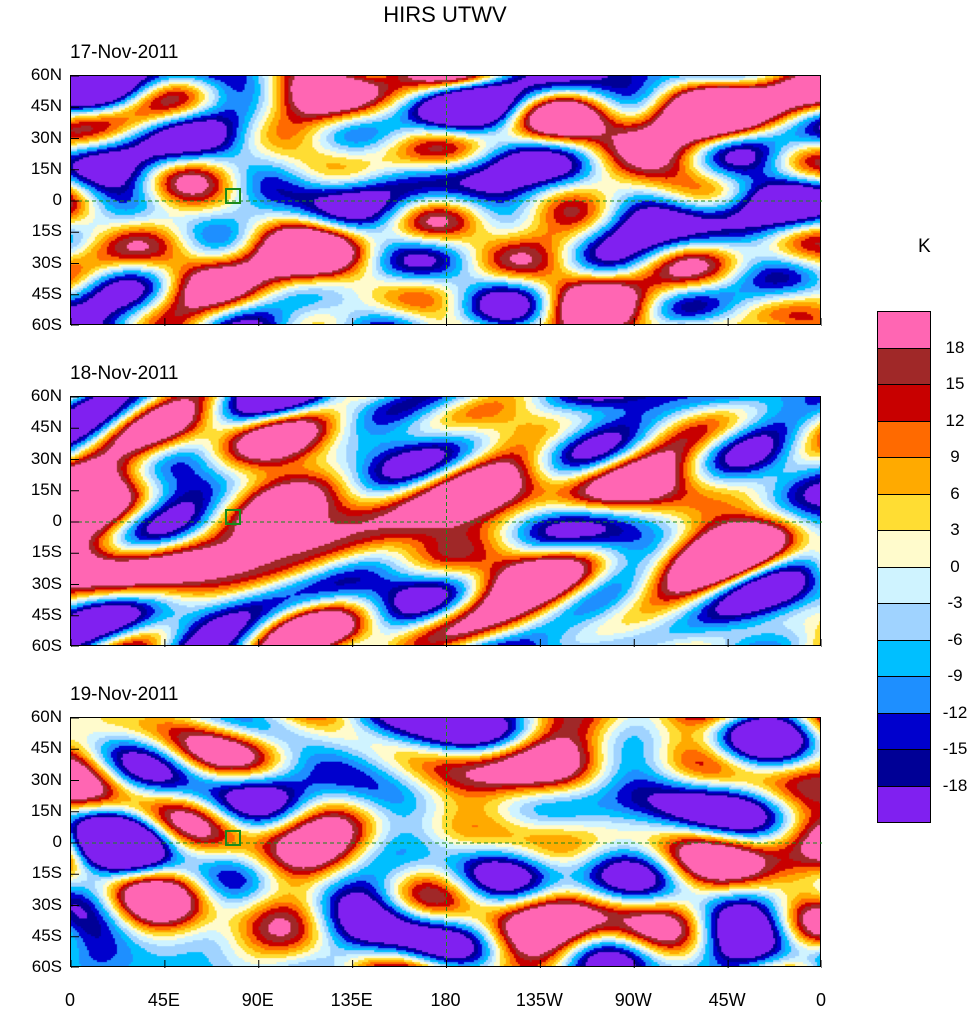  I want to click on chart-title: HIRS UTWV, so click(445, 14).